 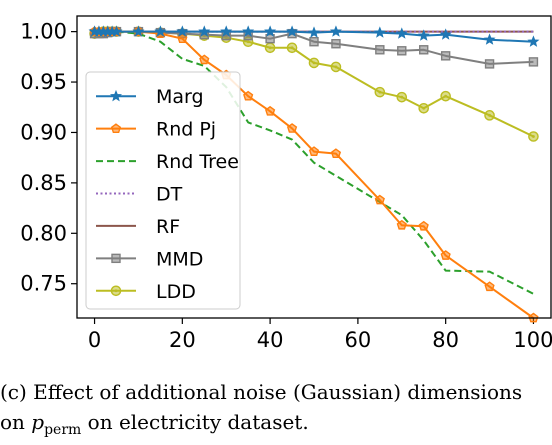 I want to click on legend-label: LDD, so click(x=176, y=292).